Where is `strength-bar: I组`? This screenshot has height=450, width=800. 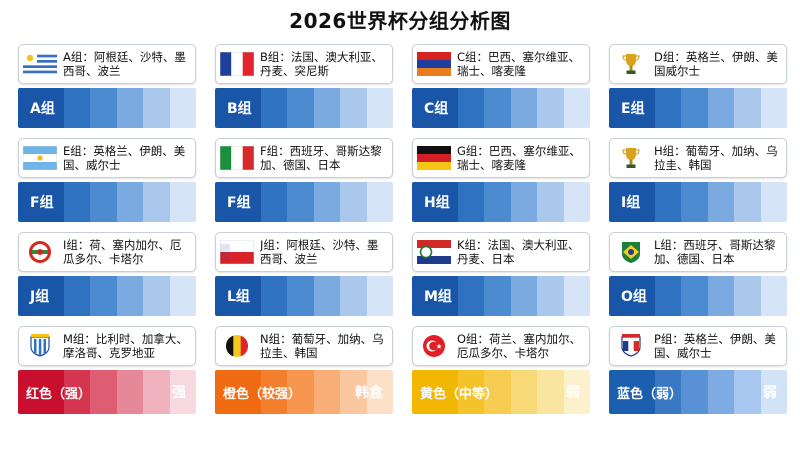
strength-bar: I组 is located at coordinates (698, 202).